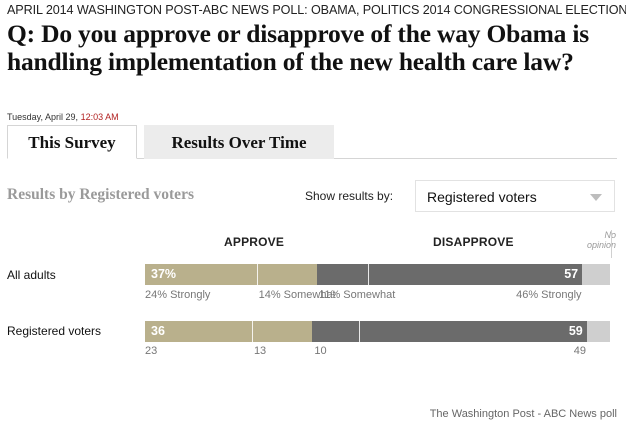  I want to click on approve-header: APPROVE, so click(254, 242).